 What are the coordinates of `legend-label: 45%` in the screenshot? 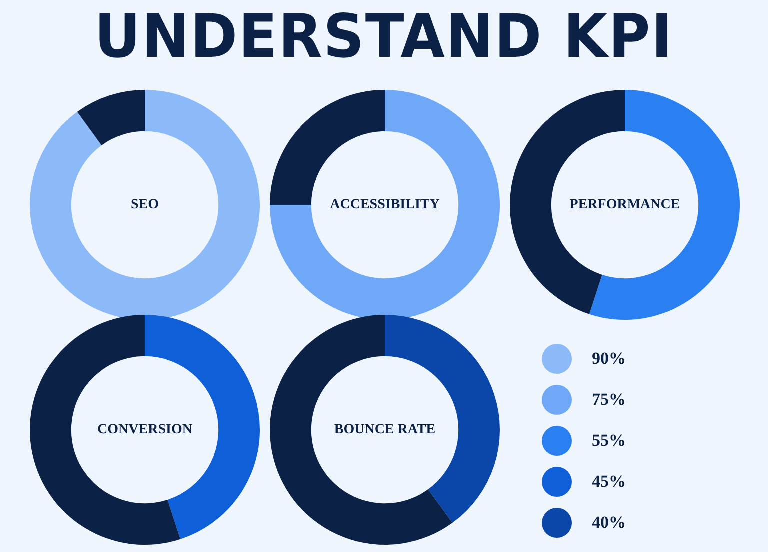 It's located at (609, 482).